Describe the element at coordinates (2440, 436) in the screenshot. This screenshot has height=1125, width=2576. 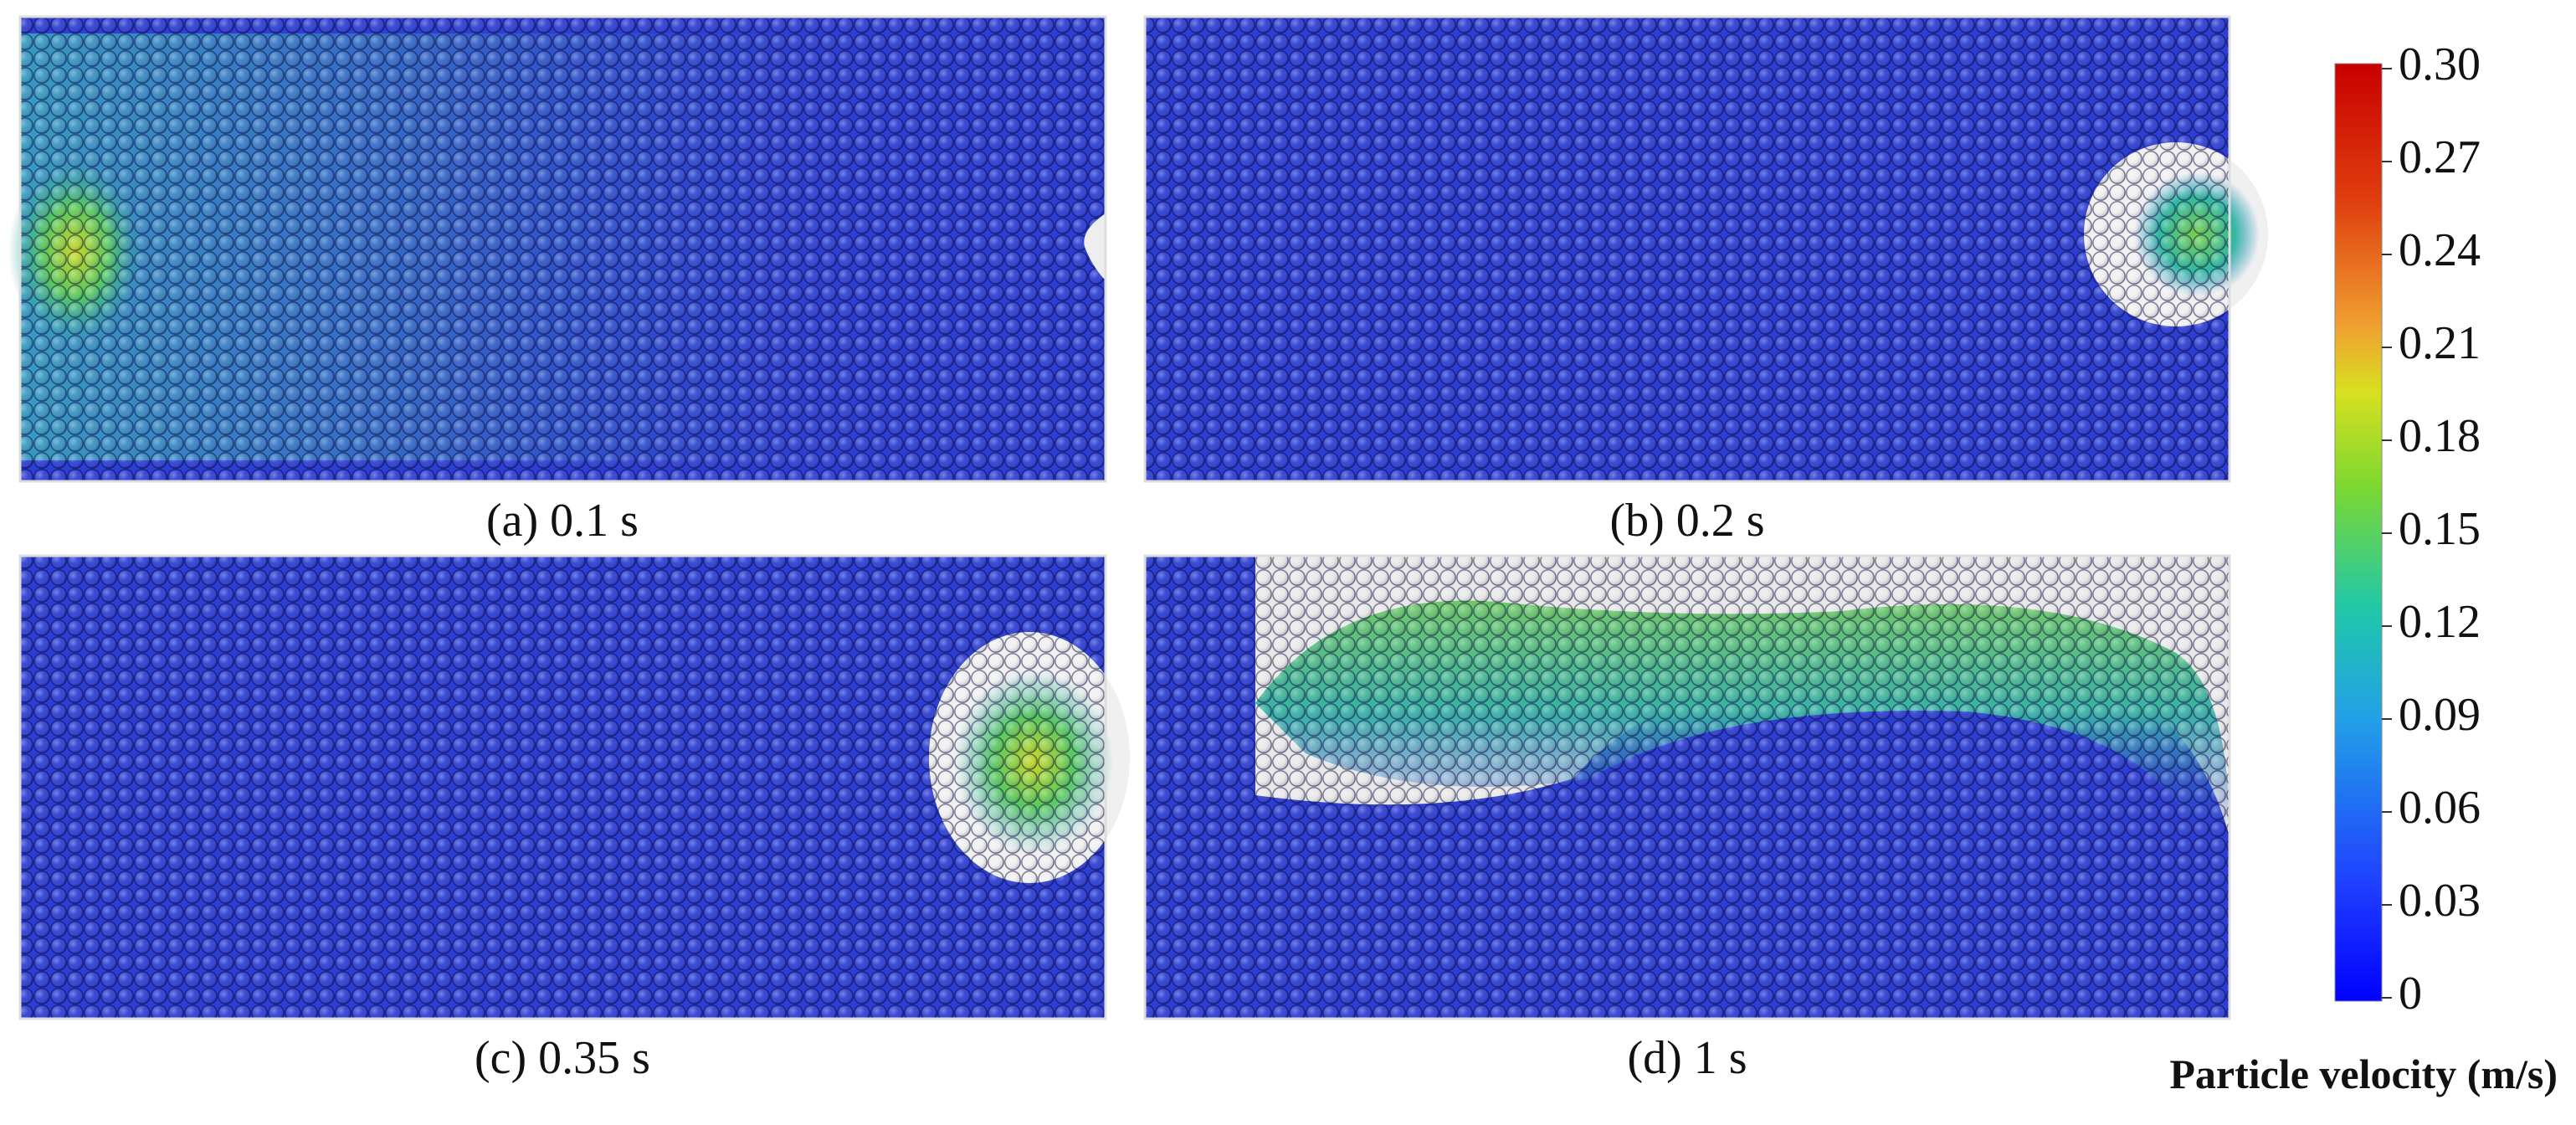
I see `tick-label: 0.18` at that location.